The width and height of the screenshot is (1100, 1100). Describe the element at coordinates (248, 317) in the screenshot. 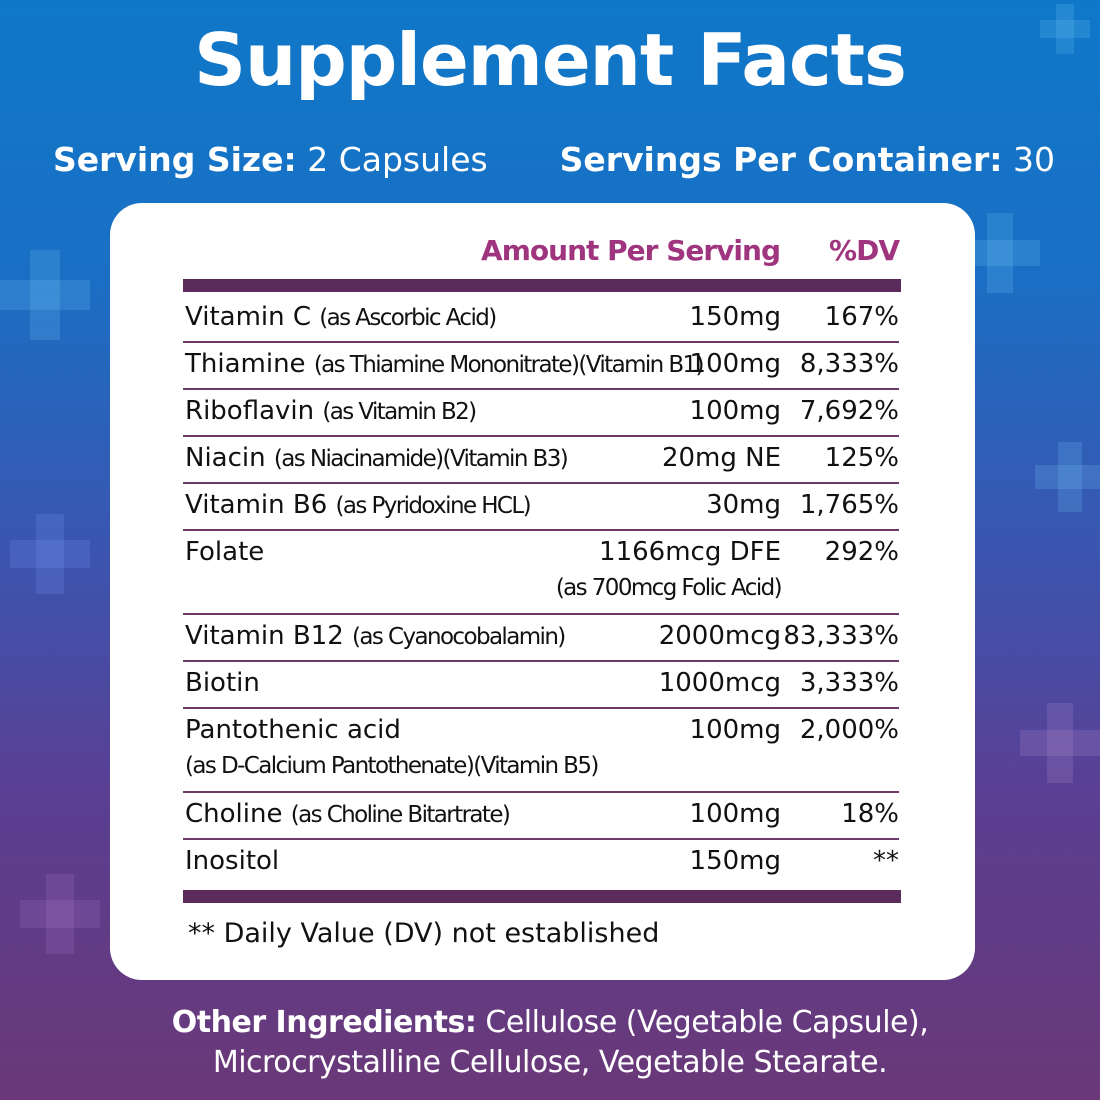

I see `nutrient-name: Vitamin C` at that location.